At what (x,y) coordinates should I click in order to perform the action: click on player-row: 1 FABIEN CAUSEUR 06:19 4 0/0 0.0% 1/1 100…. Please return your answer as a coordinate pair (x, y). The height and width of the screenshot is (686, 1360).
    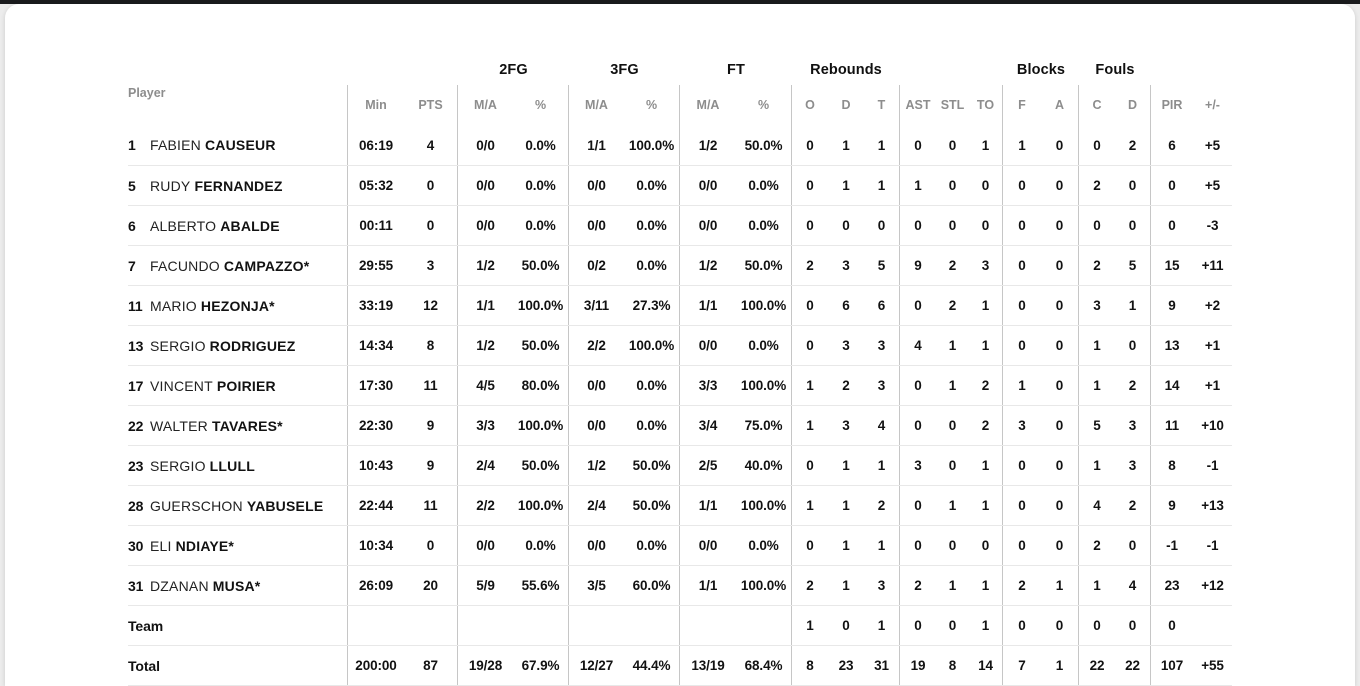
    Looking at the image, I should click on (680, 145).